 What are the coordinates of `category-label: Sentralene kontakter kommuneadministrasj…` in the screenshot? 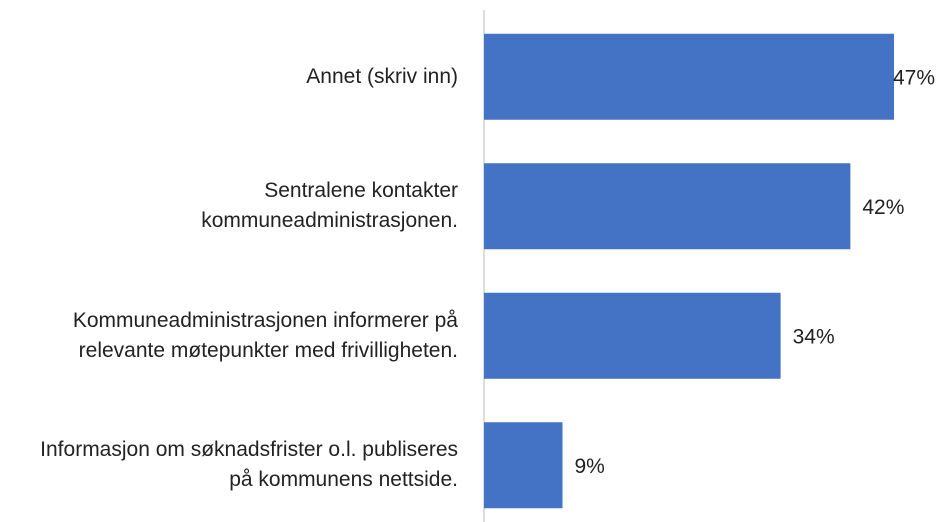 It's located at (329, 206).